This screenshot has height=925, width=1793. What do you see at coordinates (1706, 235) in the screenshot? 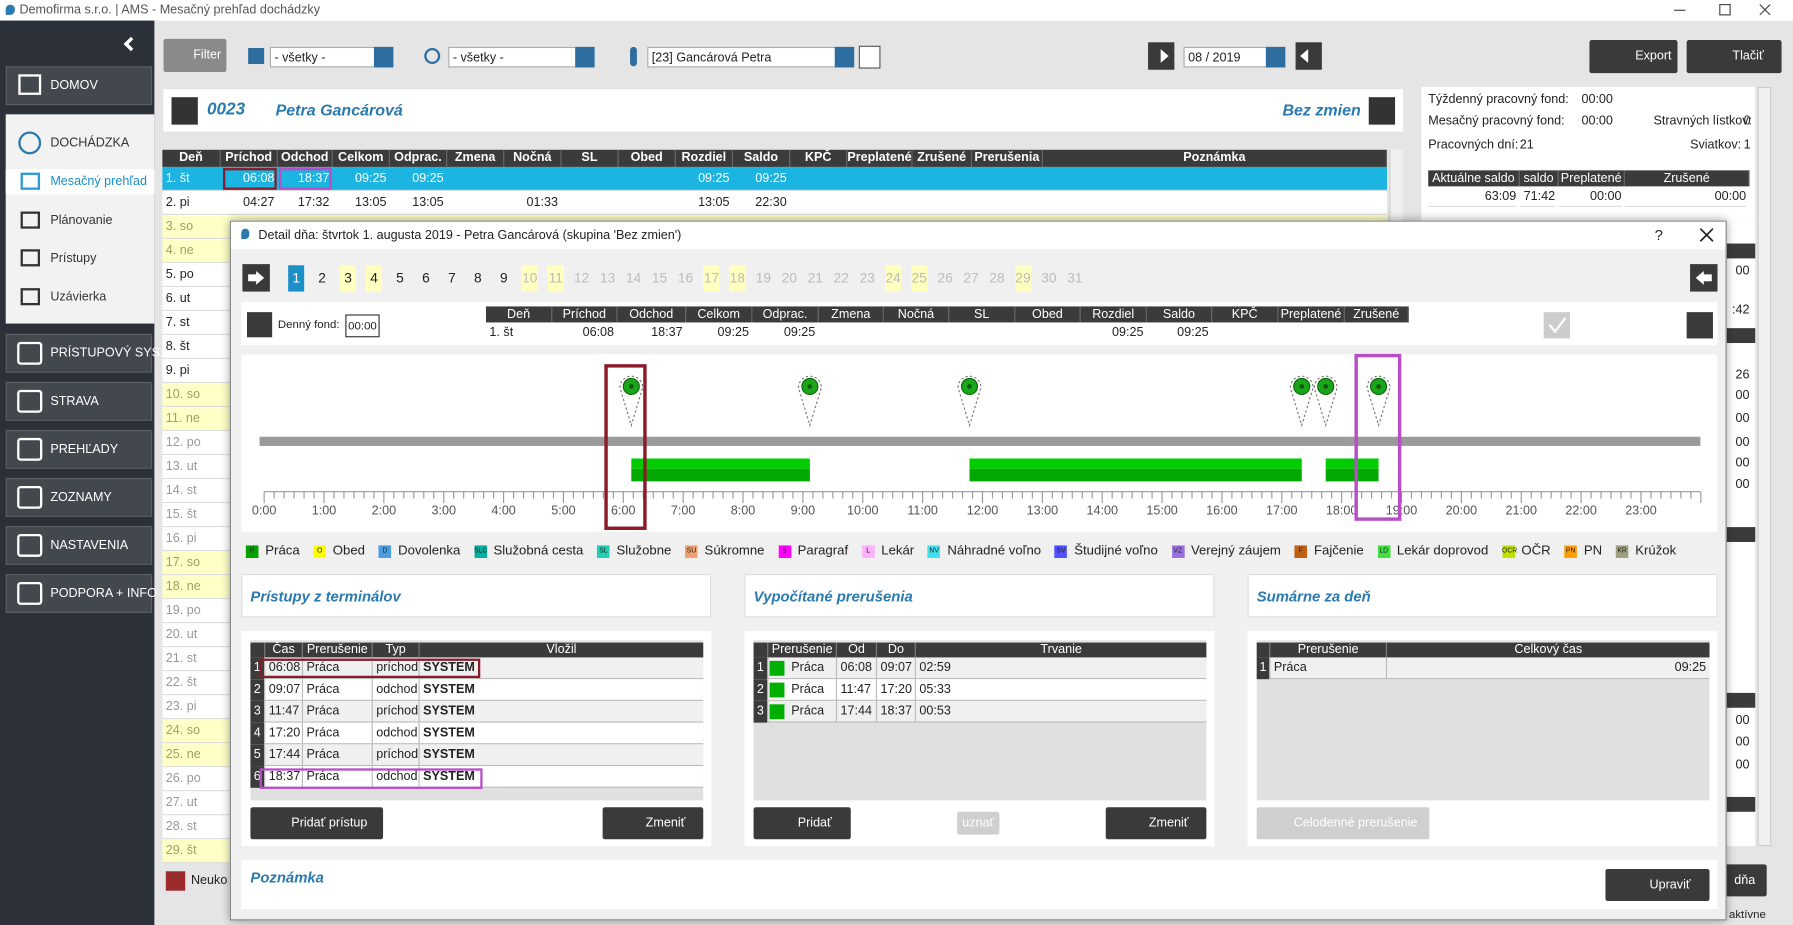
I see `close-button` at bounding box center [1706, 235].